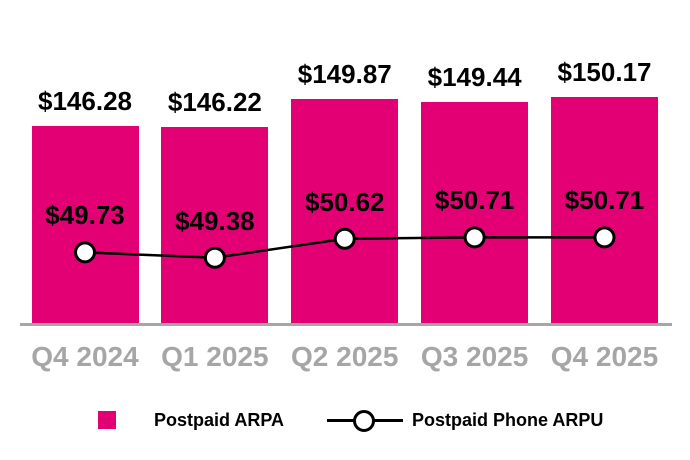 The width and height of the screenshot is (690, 460). What do you see at coordinates (604, 71) in the screenshot?
I see `bar-value-label: $150.17` at bounding box center [604, 71].